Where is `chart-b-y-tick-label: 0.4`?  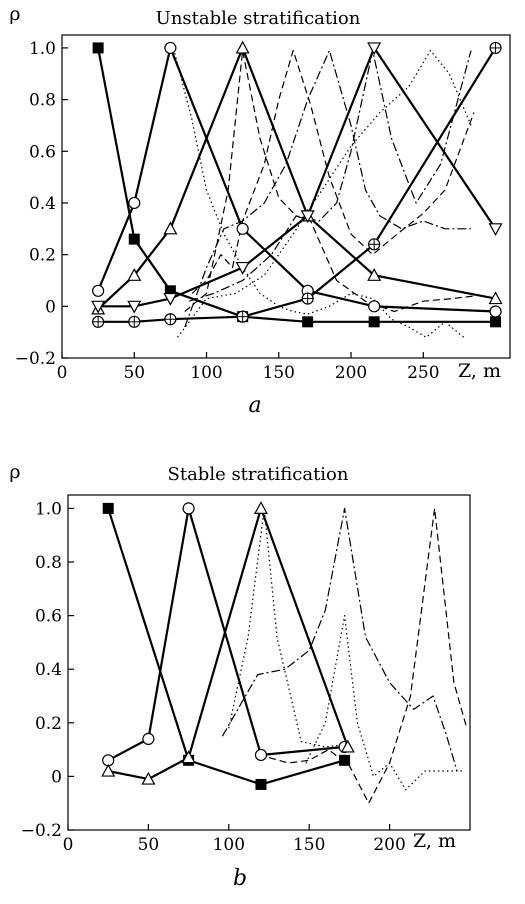
chart-b-y-tick-label: 0.4 is located at coordinates (48, 670).